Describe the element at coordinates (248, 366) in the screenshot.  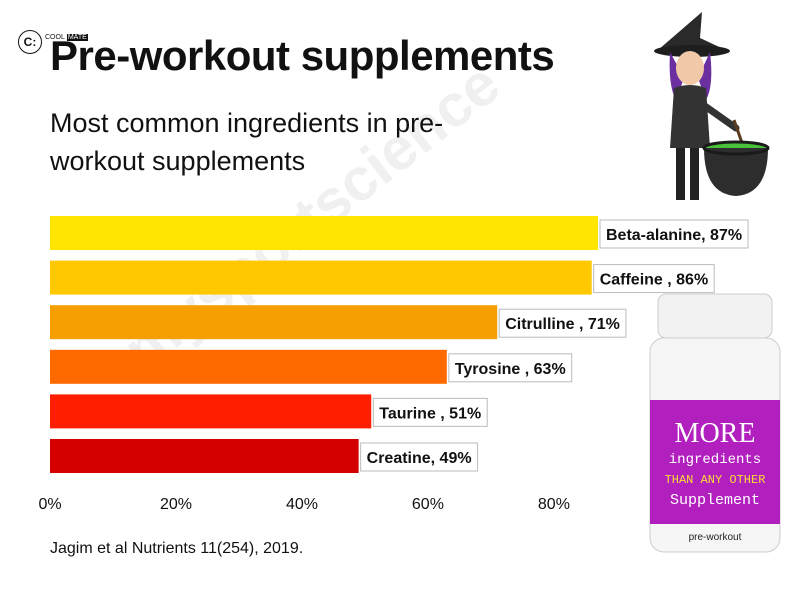
I see `bar-tyrosine` at that location.